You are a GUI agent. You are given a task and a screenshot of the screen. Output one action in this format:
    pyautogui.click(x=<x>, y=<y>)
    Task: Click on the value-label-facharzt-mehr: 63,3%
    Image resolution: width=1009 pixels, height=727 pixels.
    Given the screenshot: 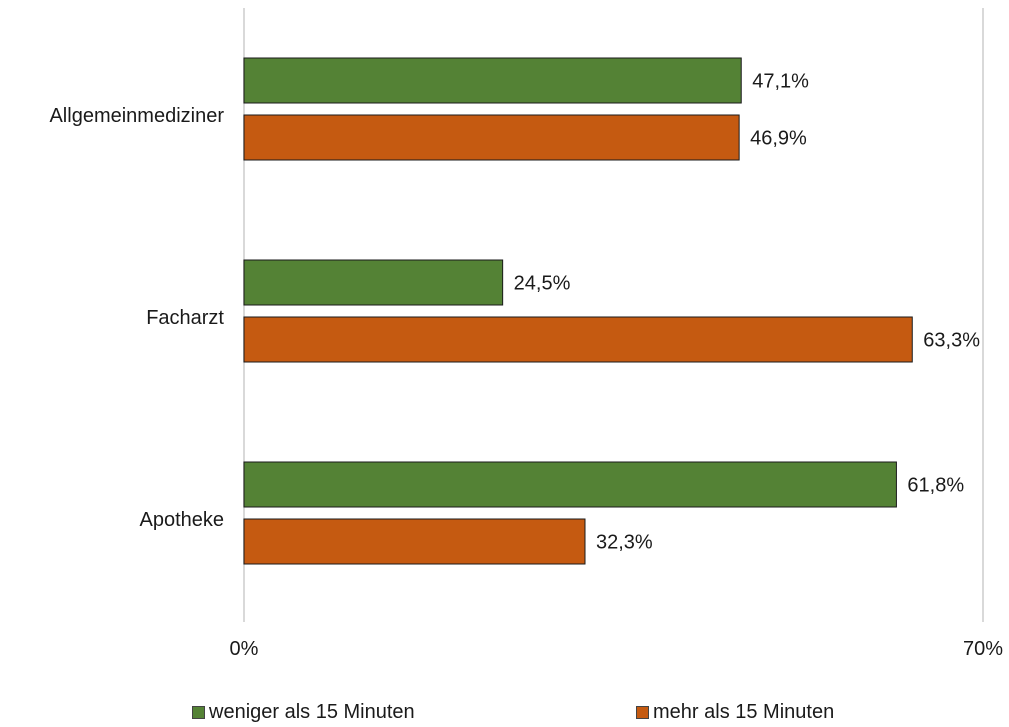 What is the action you would take?
    pyautogui.click(x=951, y=341)
    